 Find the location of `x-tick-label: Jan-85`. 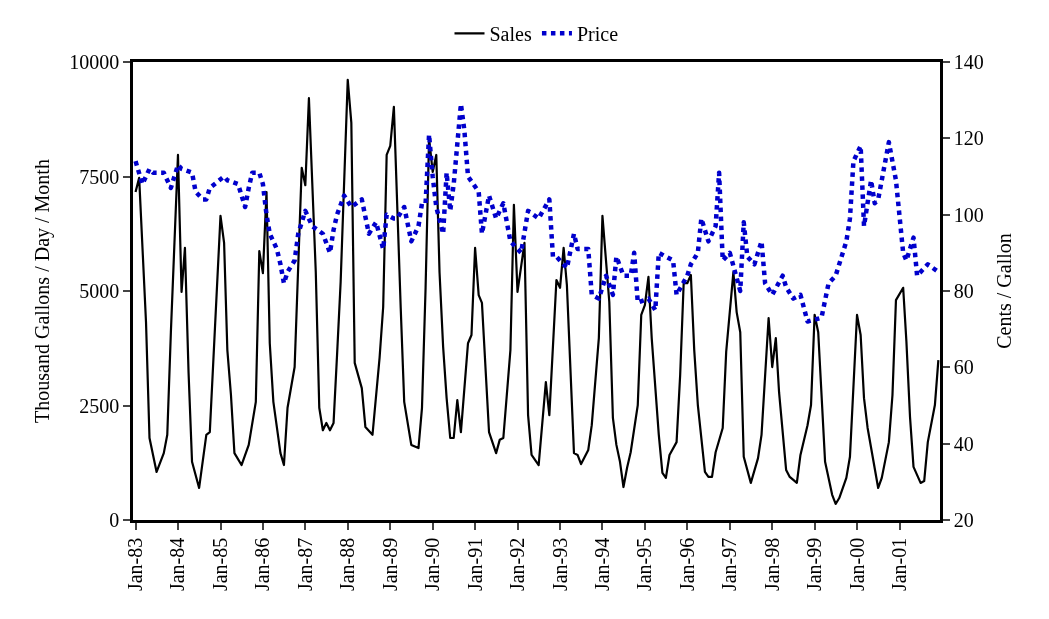

x-tick-label: Jan-85 is located at coordinates (220, 564).